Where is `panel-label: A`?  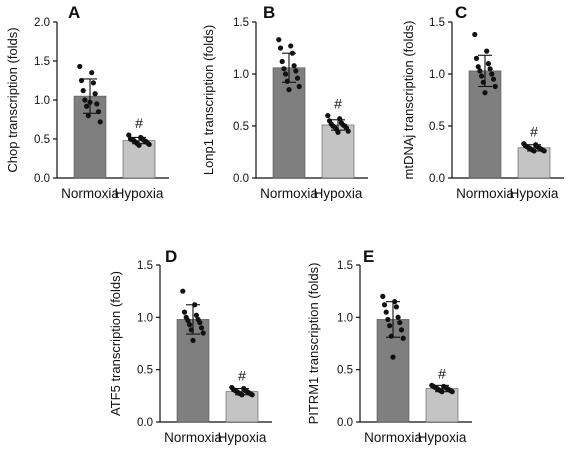
panel-label: A is located at coordinates (74, 12).